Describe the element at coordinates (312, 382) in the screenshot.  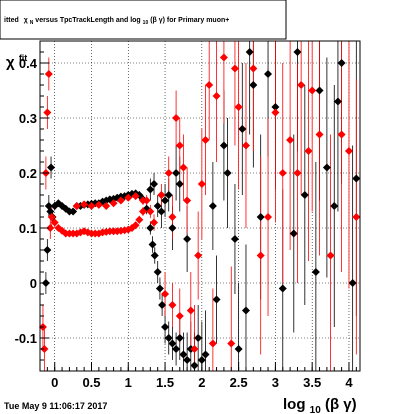
I see `x-tick-label-7: 3.5` at that location.